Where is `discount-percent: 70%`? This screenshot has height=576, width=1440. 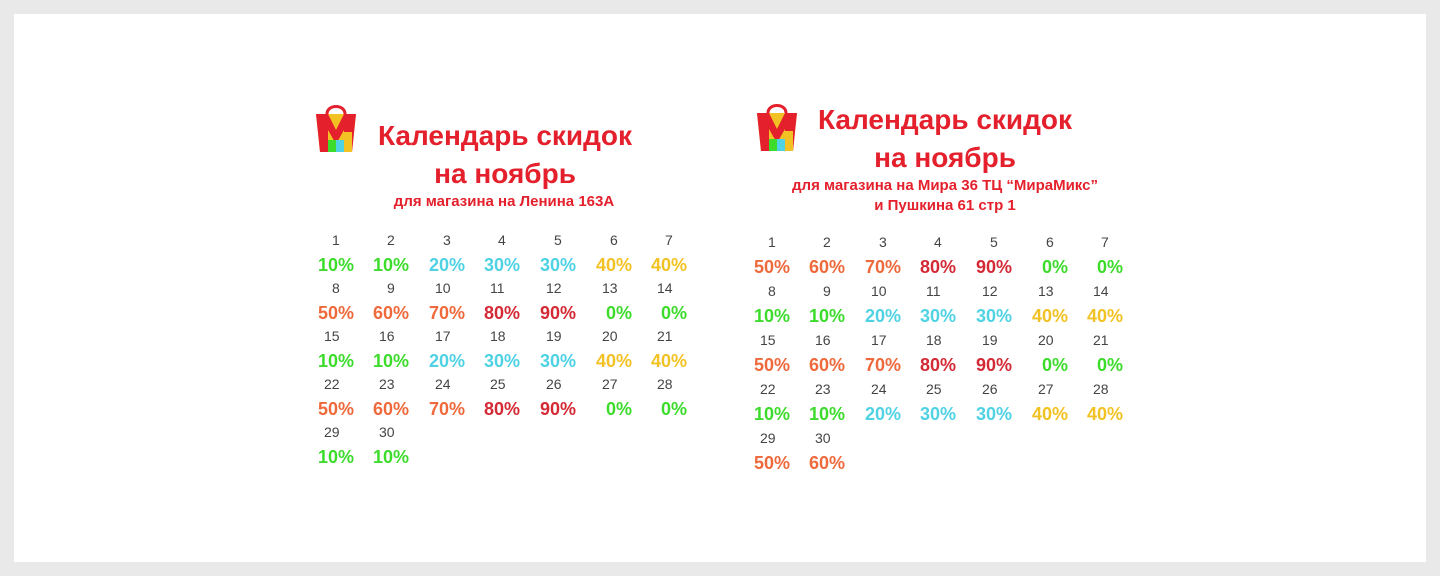 discount-percent: 70% is located at coordinates (447, 313).